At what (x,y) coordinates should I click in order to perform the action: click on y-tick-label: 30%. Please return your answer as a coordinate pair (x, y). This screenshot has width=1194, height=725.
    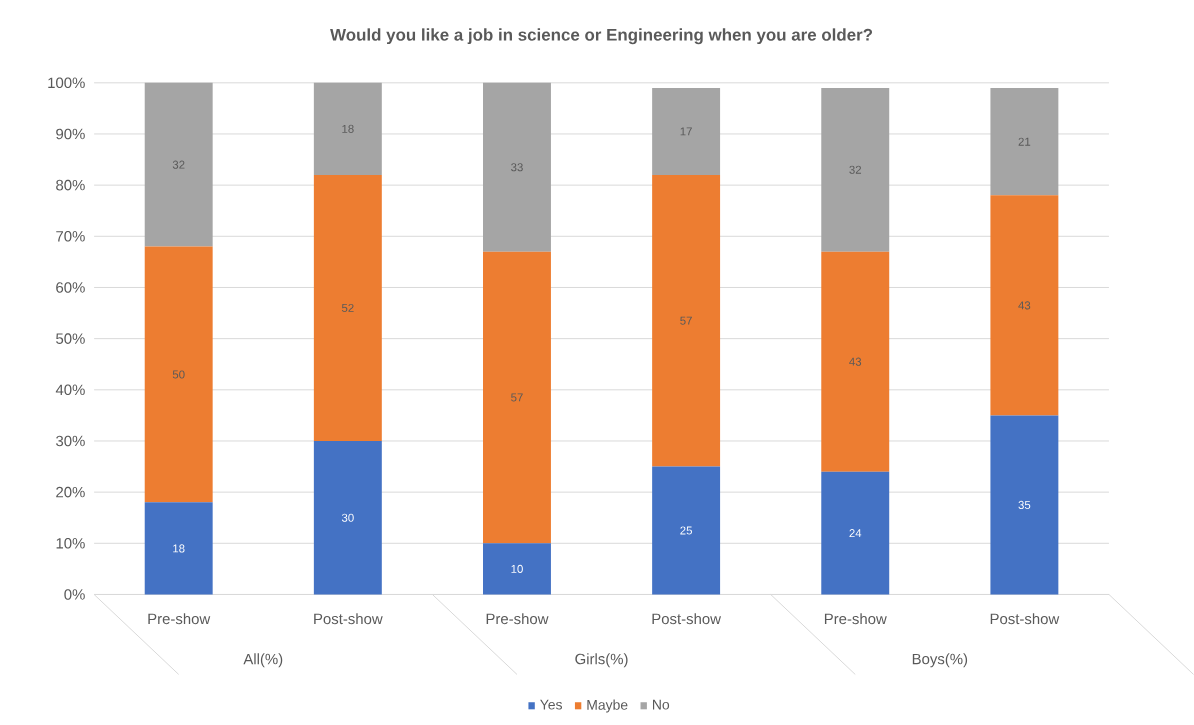
    Looking at the image, I should click on (70, 441).